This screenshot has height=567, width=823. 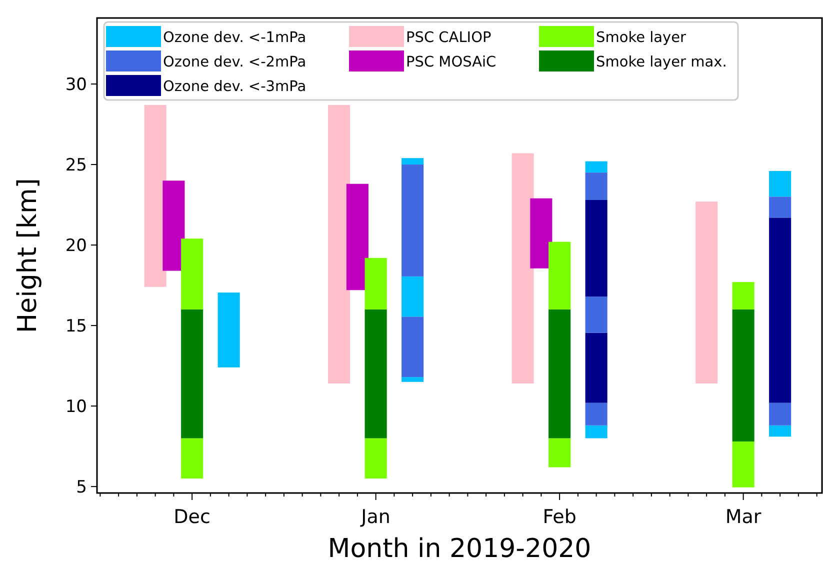 I want to click on y-tick-label: 5, so click(x=81, y=488).